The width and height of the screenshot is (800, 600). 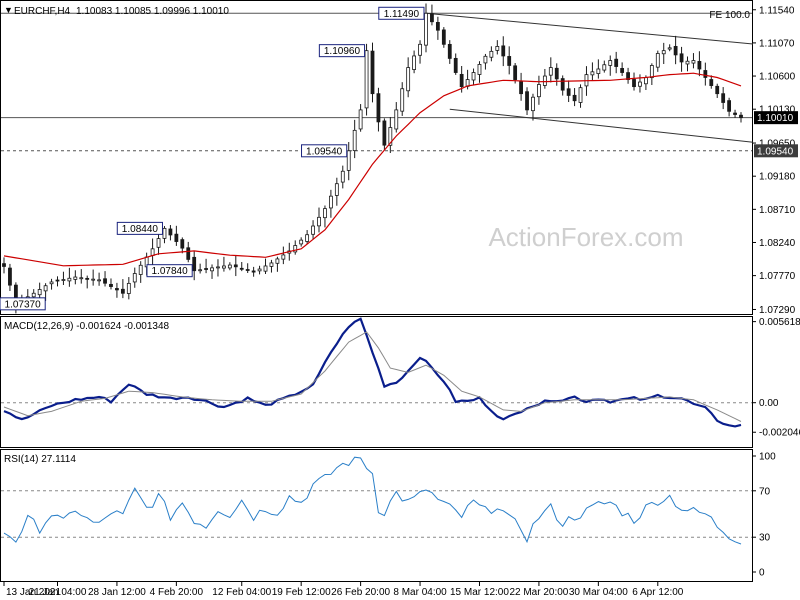 What do you see at coordinates (777, 243) in the screenshot?
I see `price-tick-label: 1.08240` at bounding box center [777, 243].